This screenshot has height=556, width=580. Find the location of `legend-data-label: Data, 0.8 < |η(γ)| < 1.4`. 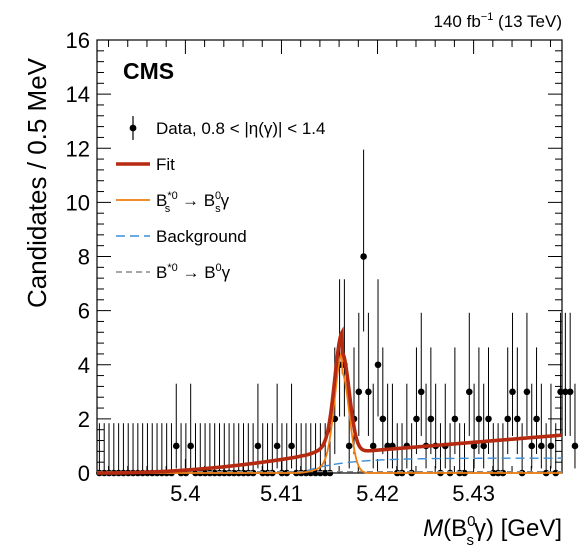

legend-data-label: Data, 0.8 < |η(γ)| < 1.4 is located at coordinates (240, 128).